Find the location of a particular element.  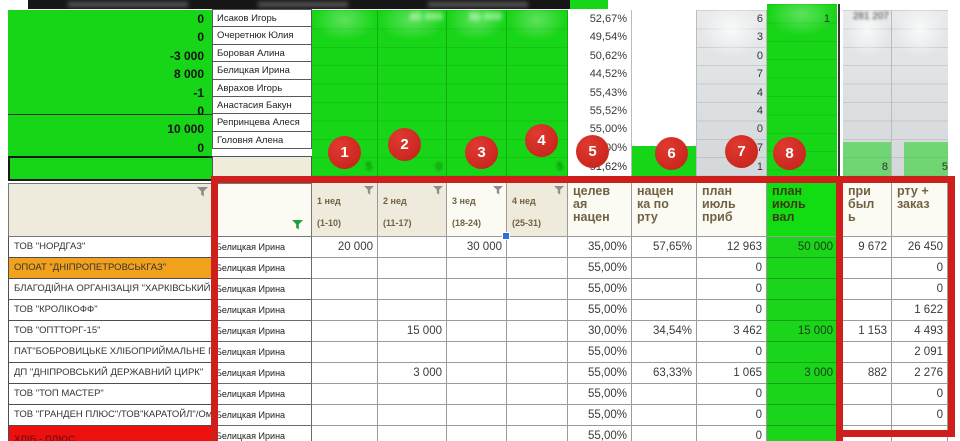

profit-header: при был ь is located at coordinates (867, 210).